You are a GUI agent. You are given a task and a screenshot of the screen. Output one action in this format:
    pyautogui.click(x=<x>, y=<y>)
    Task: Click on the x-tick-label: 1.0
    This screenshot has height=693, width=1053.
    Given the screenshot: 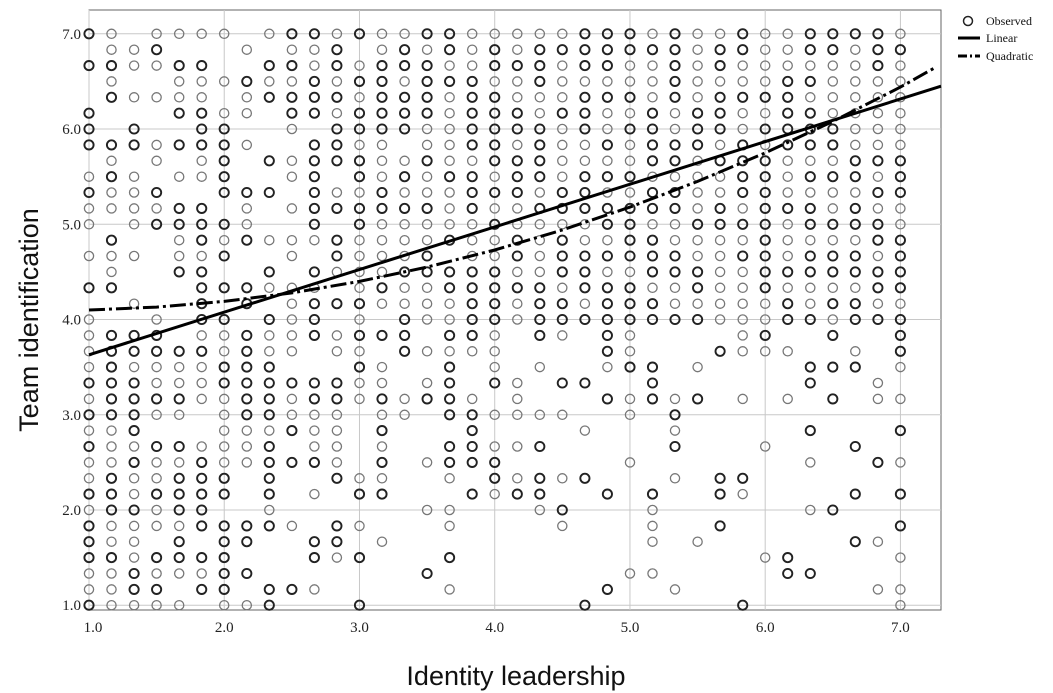 What is the action you would take?
    pyautogui.click(x=93, y=628)
    